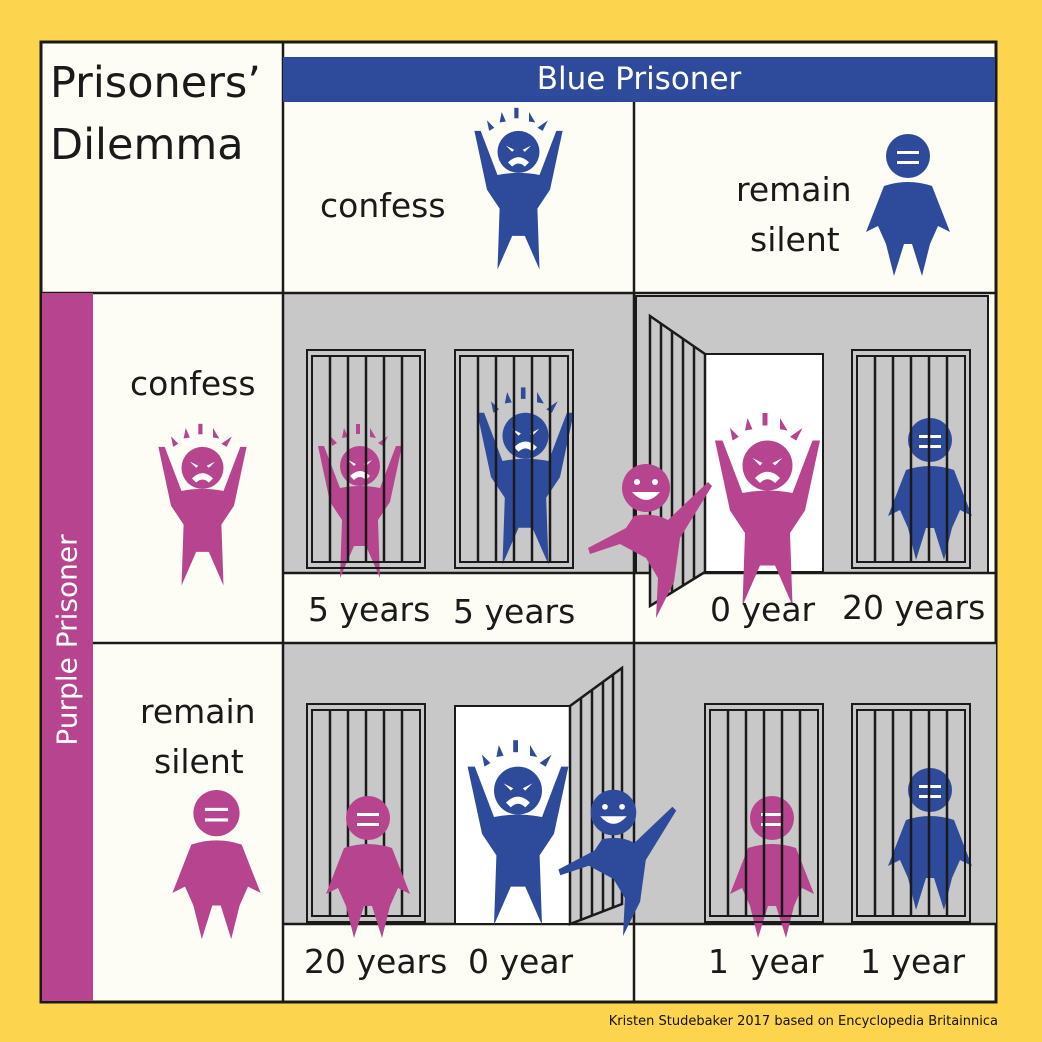 This screenshot has height=1042, width=1042. I want to click on row-label-confess: confess, so click(193, 383).